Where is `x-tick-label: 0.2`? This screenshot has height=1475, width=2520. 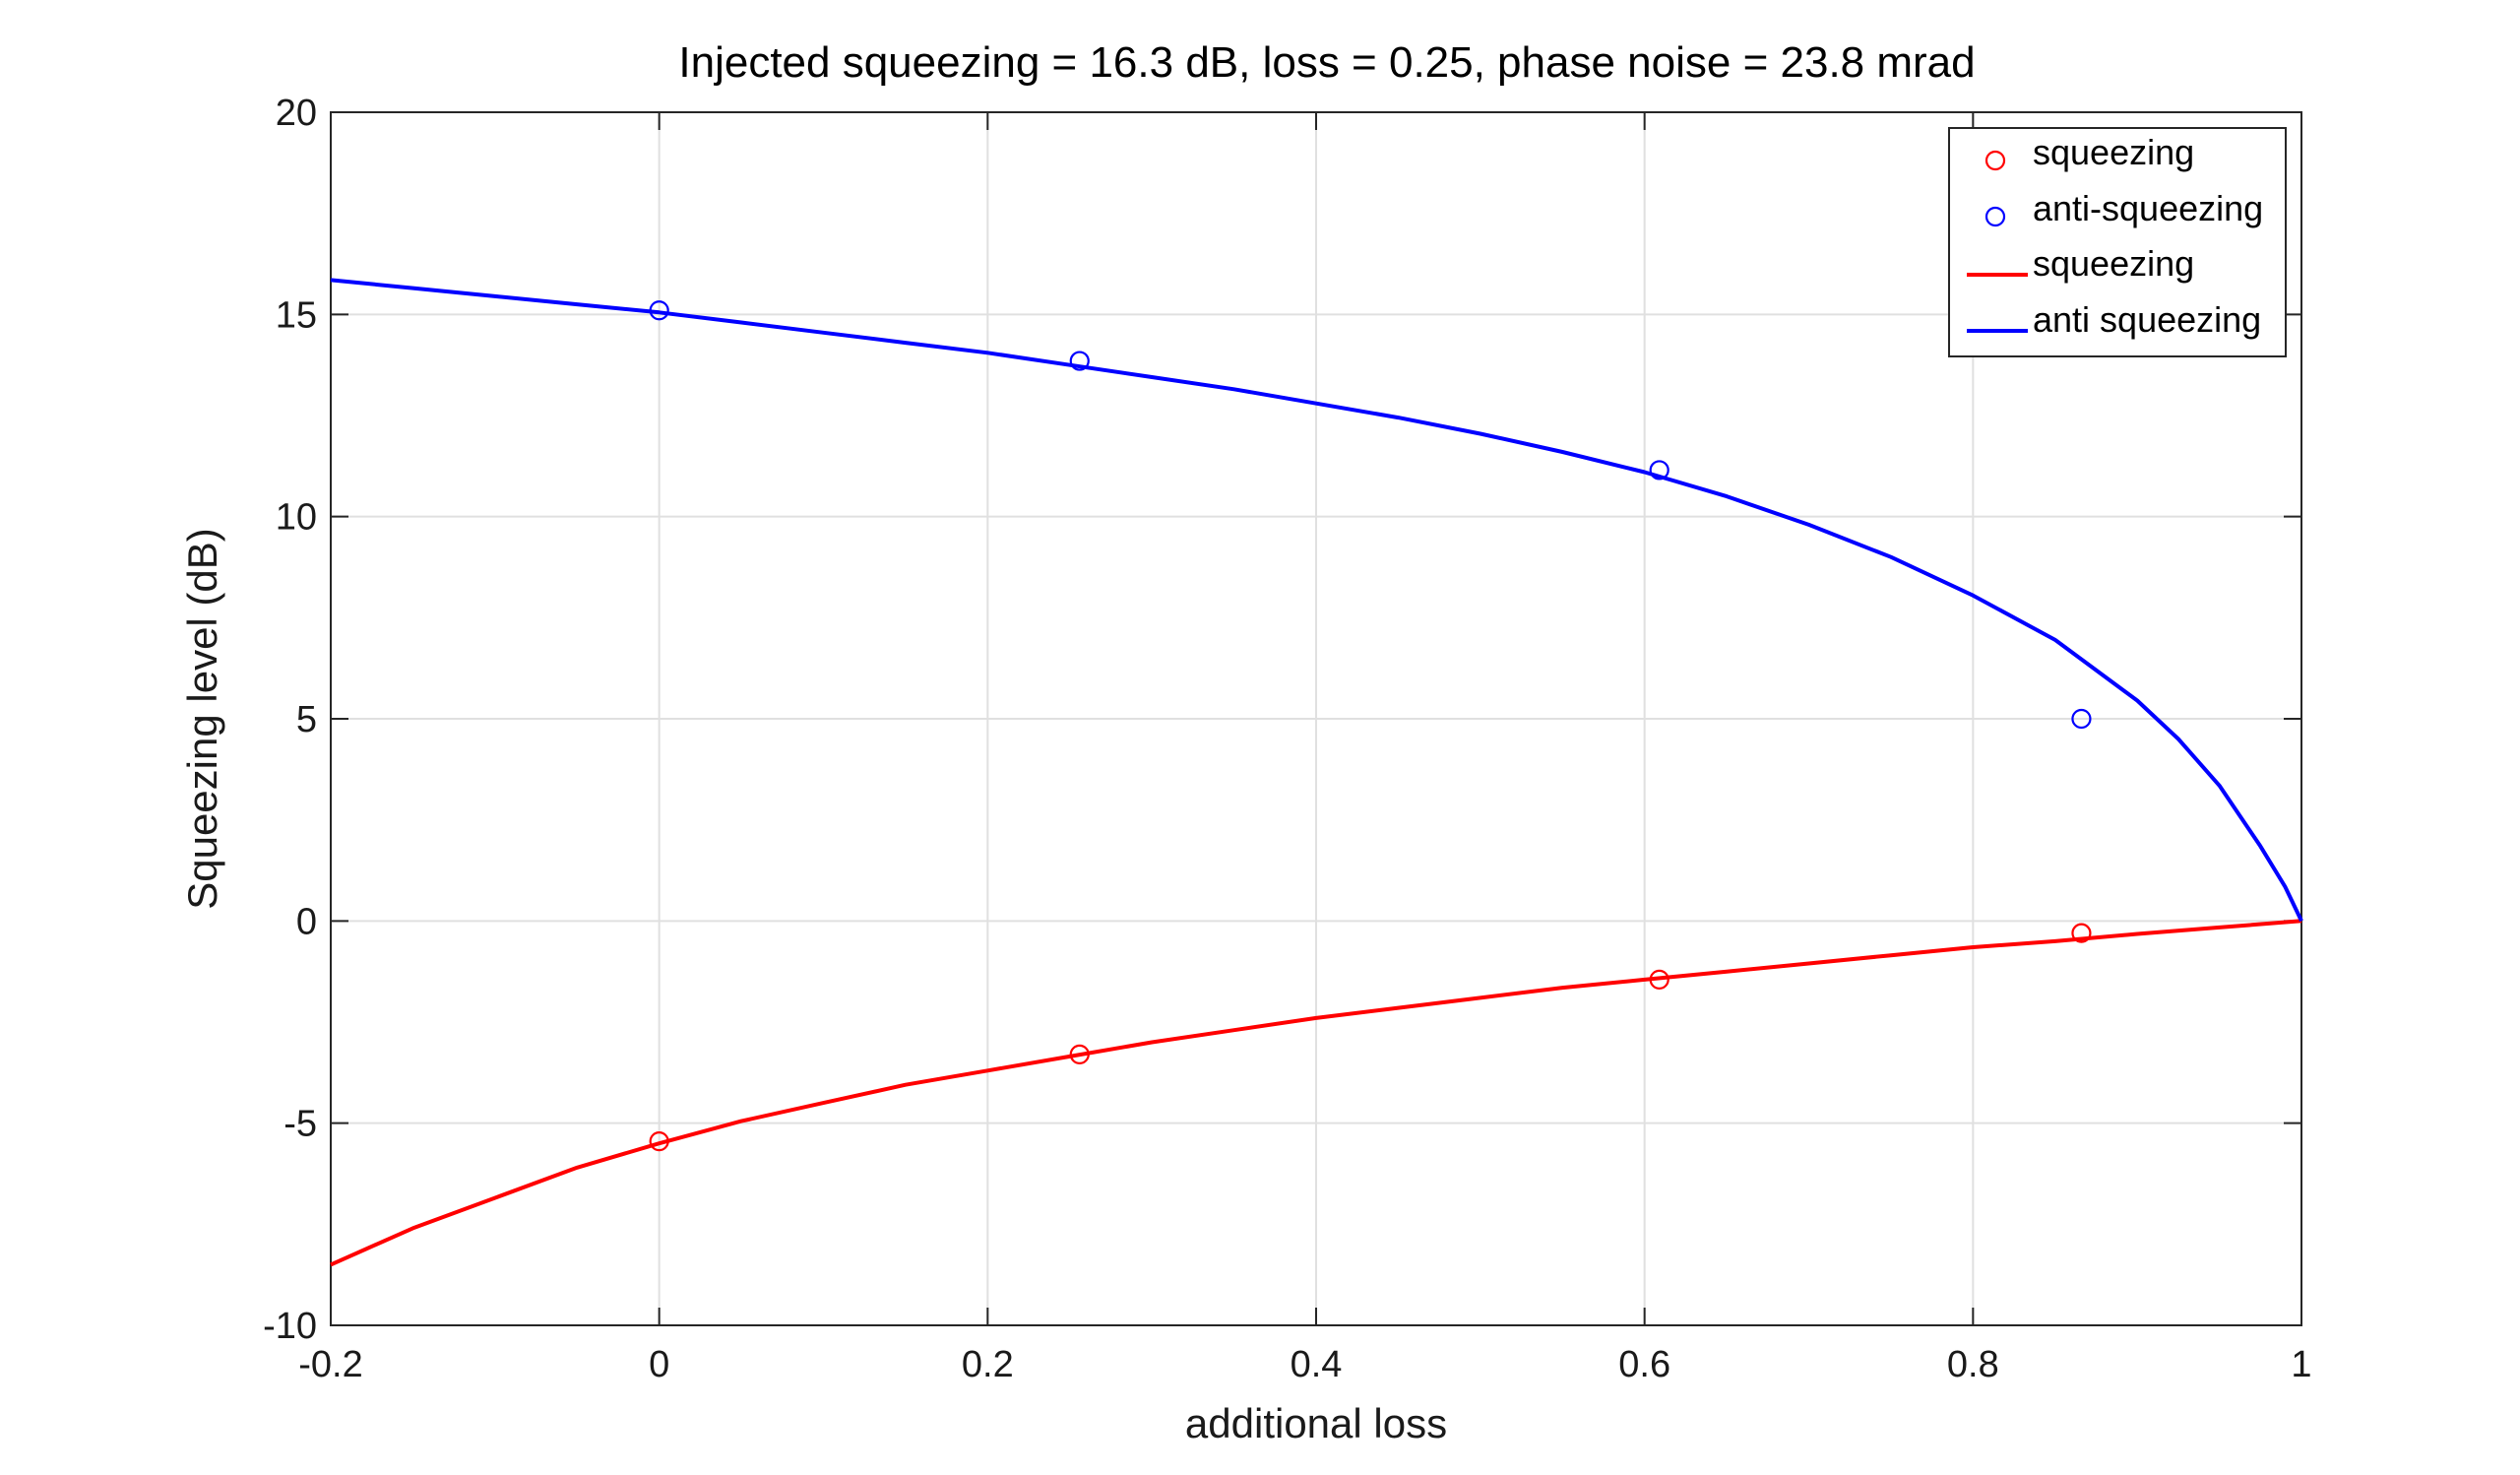
x-tick-label: 0.2 is located at coordinates (988, 1364).